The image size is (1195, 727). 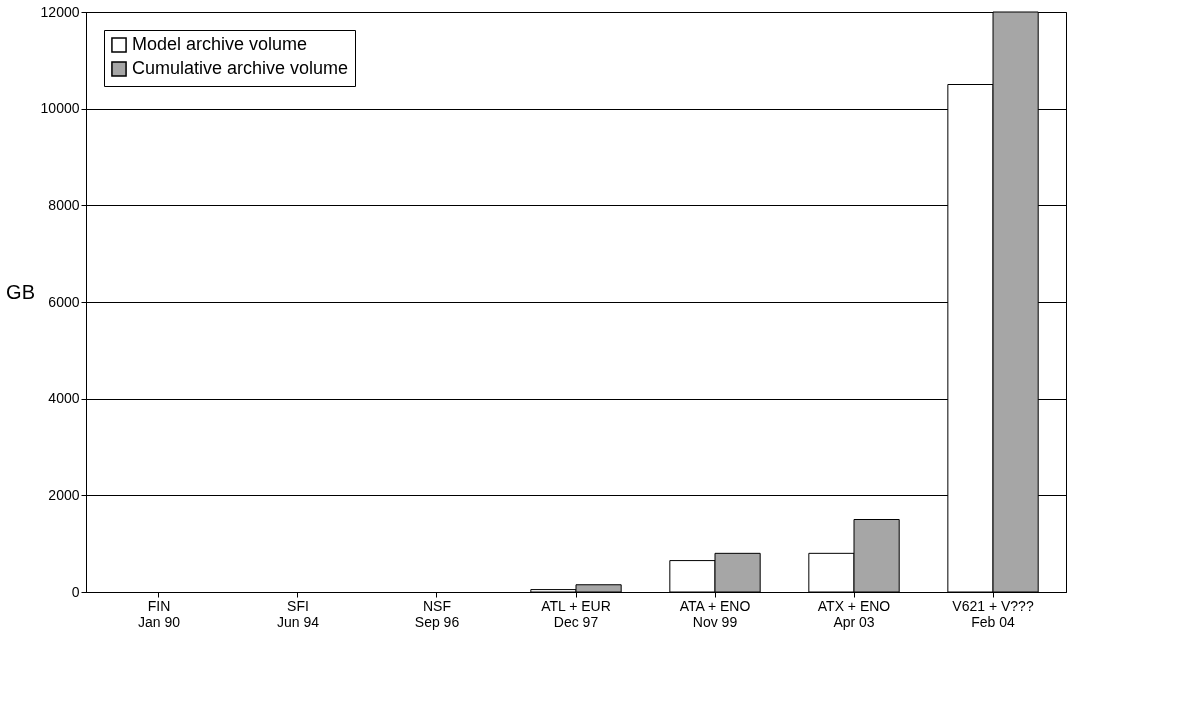 I want to click on y-tick-label: 10000, so click(x=60, y=108).